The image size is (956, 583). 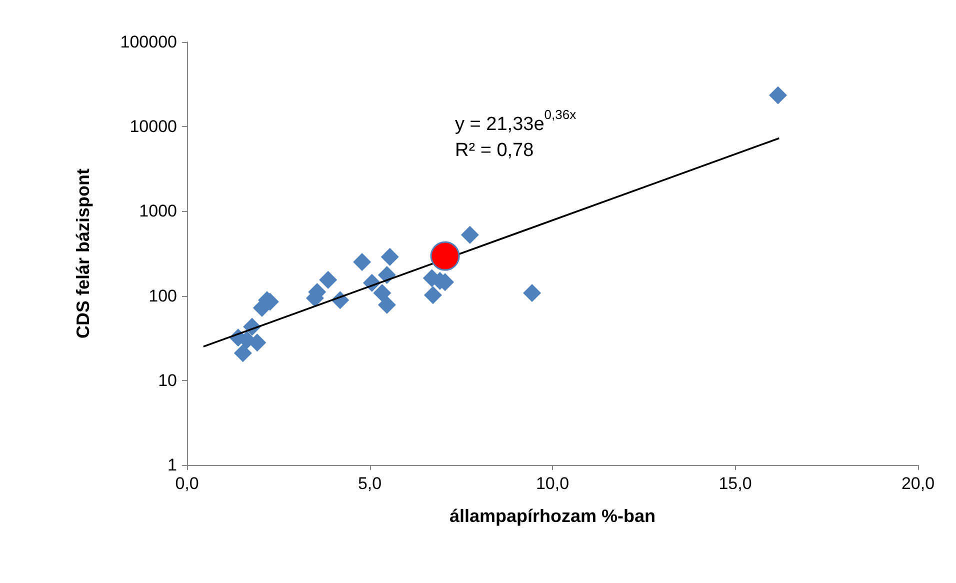 I want to click on y-tick-label: 100000, so click(x=148, y=42).